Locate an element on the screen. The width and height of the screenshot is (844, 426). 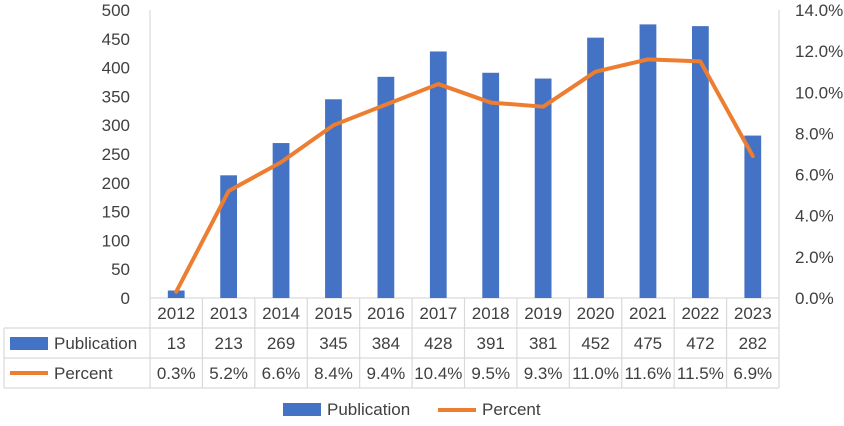
percent-value-label: 0.3% is located at coordinates (176, 373).